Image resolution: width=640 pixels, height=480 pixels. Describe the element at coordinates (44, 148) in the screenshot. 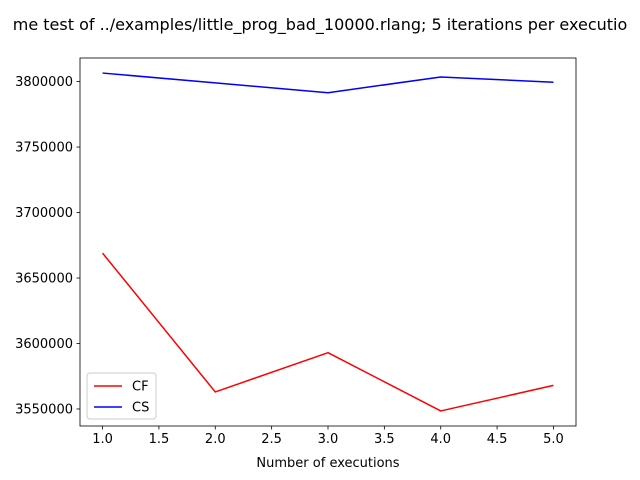

I see `y-tick-label: 3750000` at that location.